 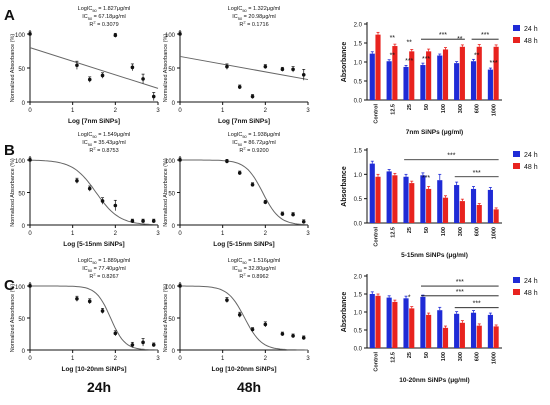 I want to click on x-tick-label: 1, so click(x=223, y=111).